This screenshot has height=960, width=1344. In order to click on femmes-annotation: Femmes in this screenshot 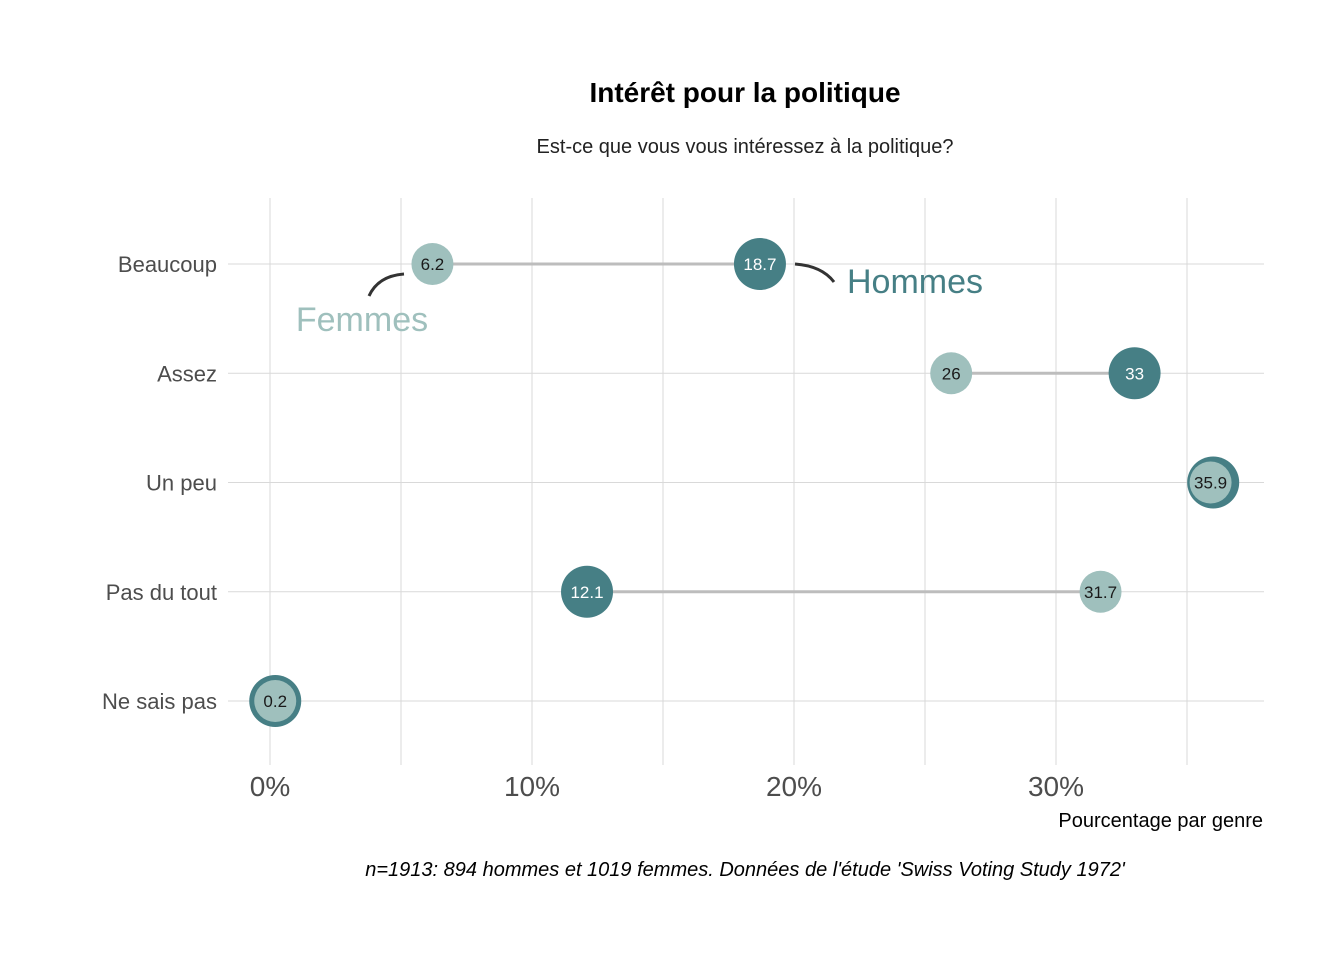, I will do `click(362, 320)`.